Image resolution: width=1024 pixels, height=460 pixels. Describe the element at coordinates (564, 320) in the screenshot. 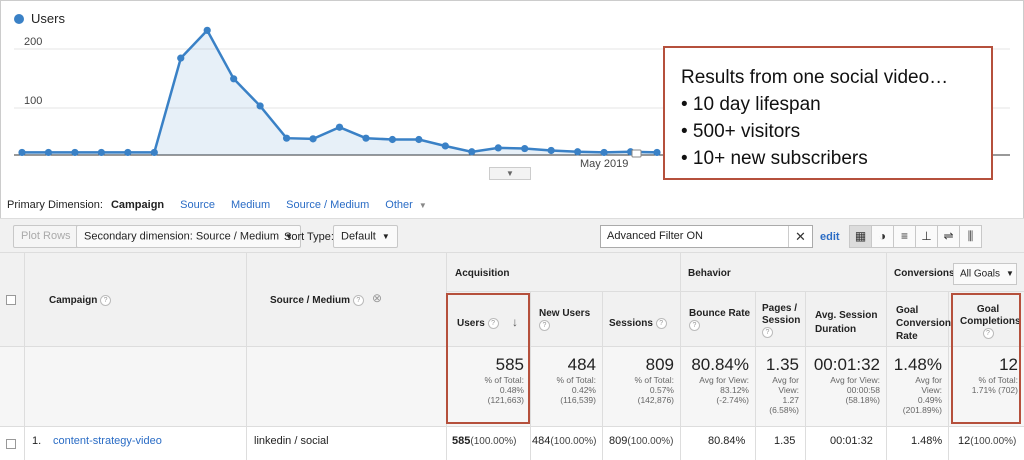

I see `new-users-column-header: New Users?` at that location.